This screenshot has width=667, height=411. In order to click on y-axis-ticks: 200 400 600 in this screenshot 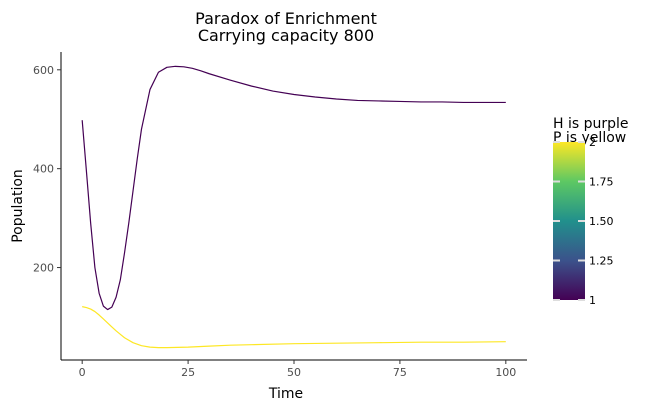, I will do `click(47, 169)`.